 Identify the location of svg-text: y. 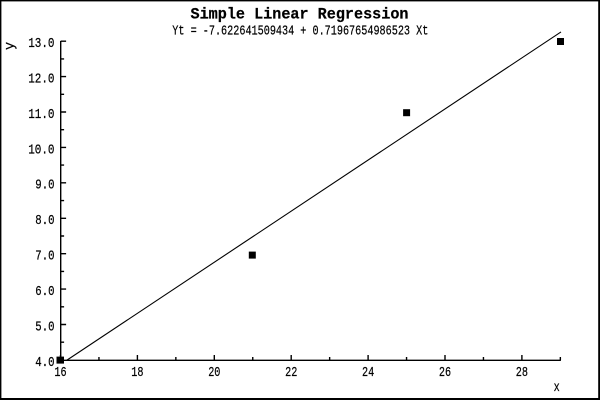
(10, 46).